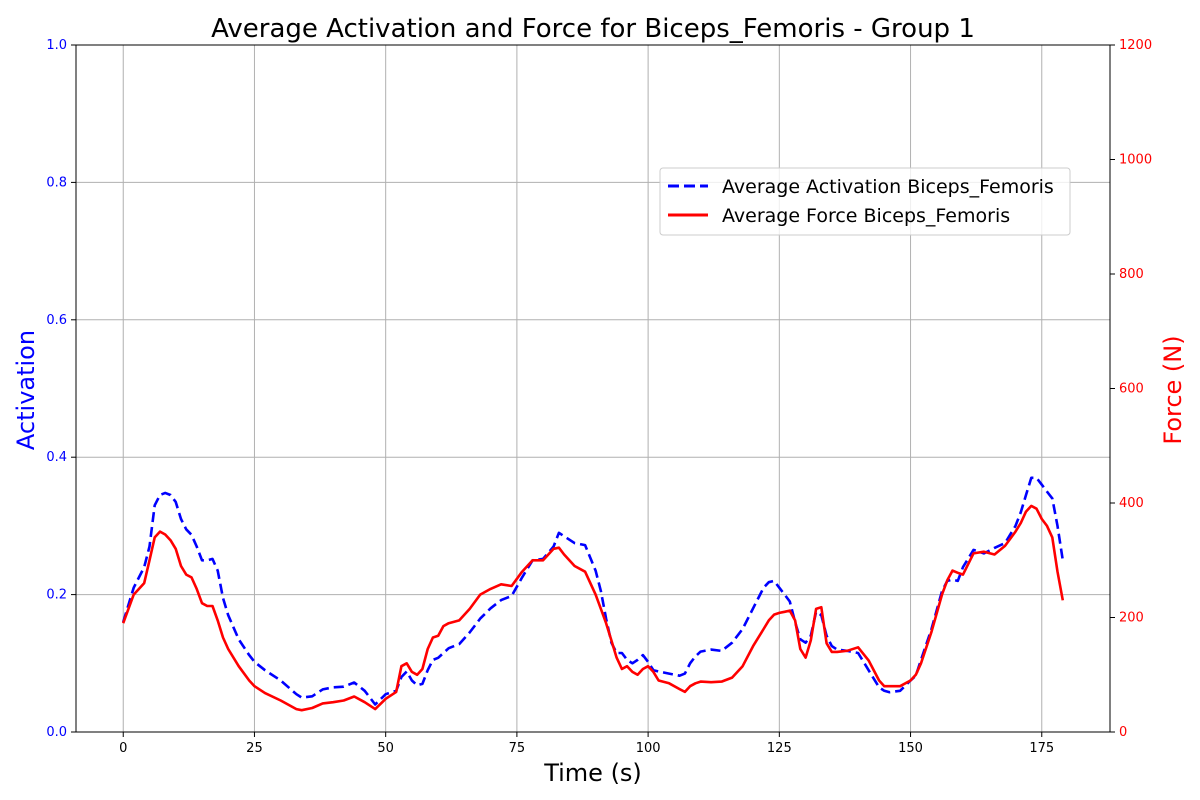 This screenshot has height=800, width=1200. I want to click on y-axis-right: 0 200 400 600 800 1000 1200, so click(1131, 389).